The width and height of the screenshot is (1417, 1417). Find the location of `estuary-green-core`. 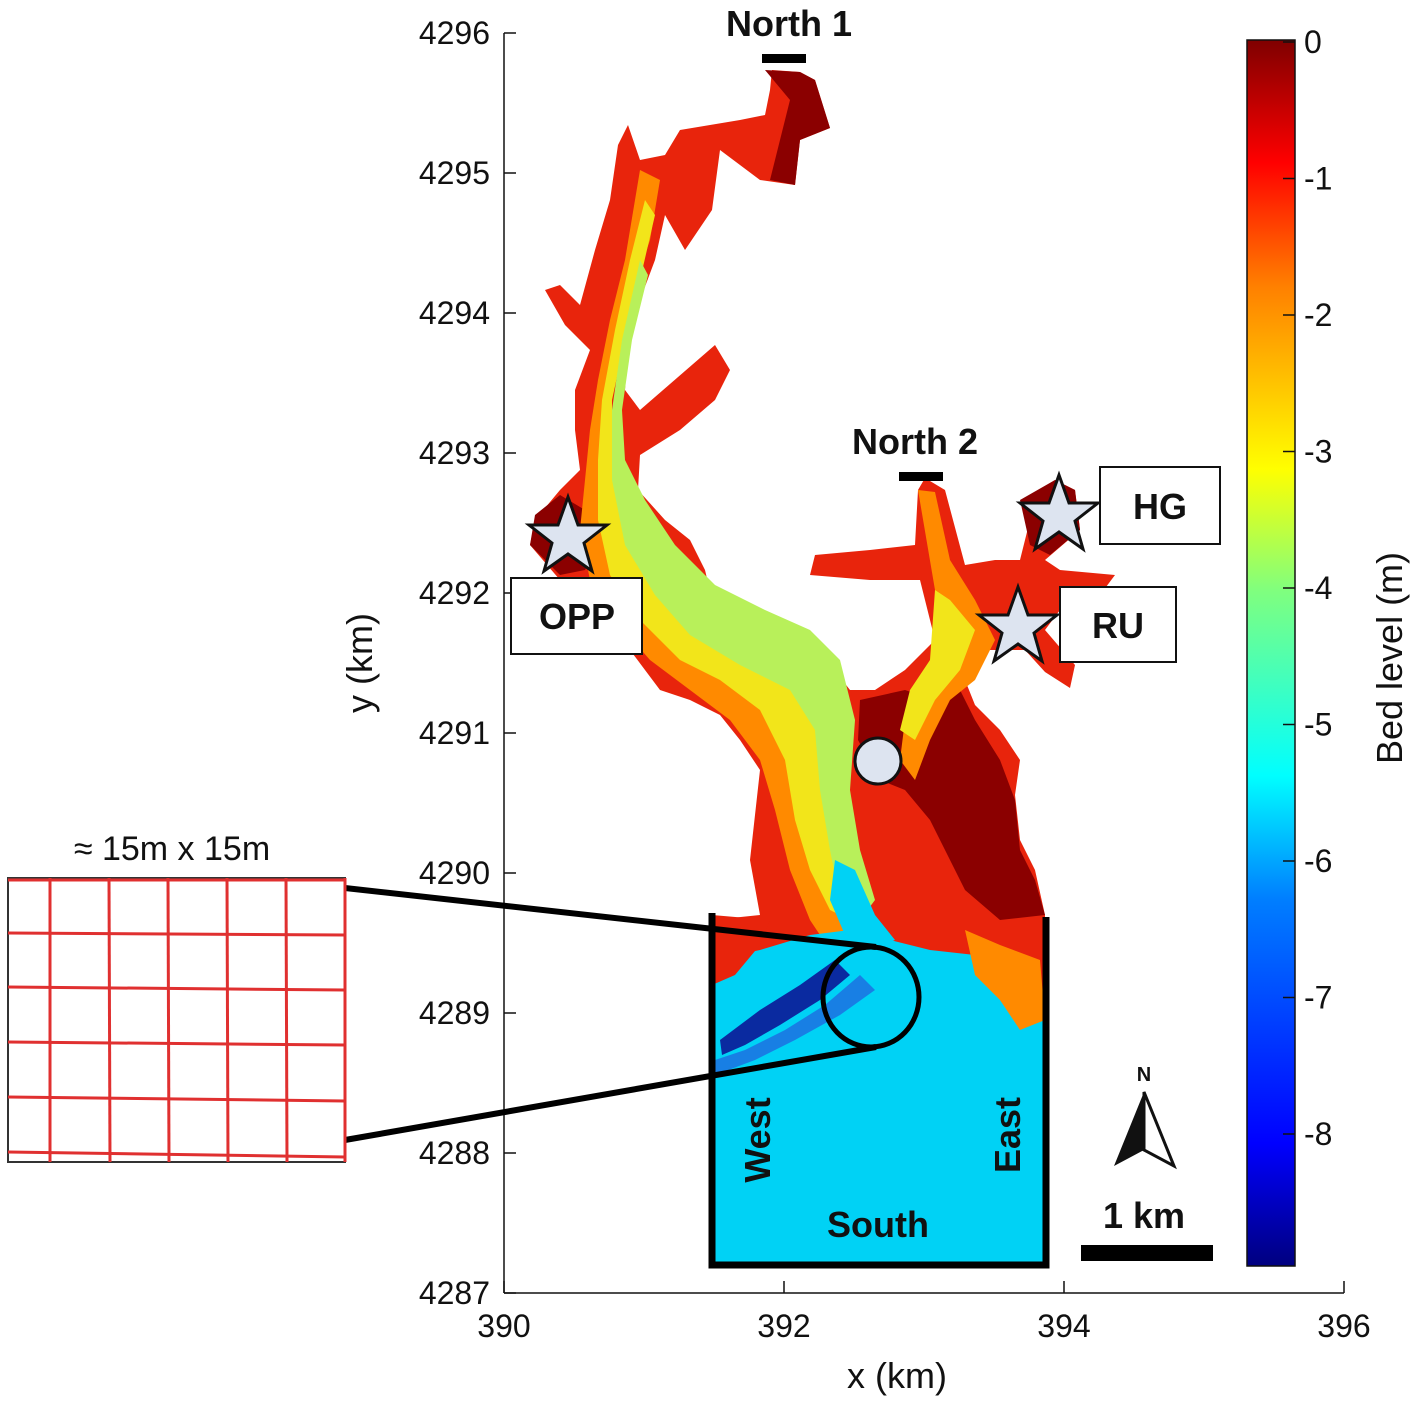

estuary-green-core is located at coordinates (743, 590).